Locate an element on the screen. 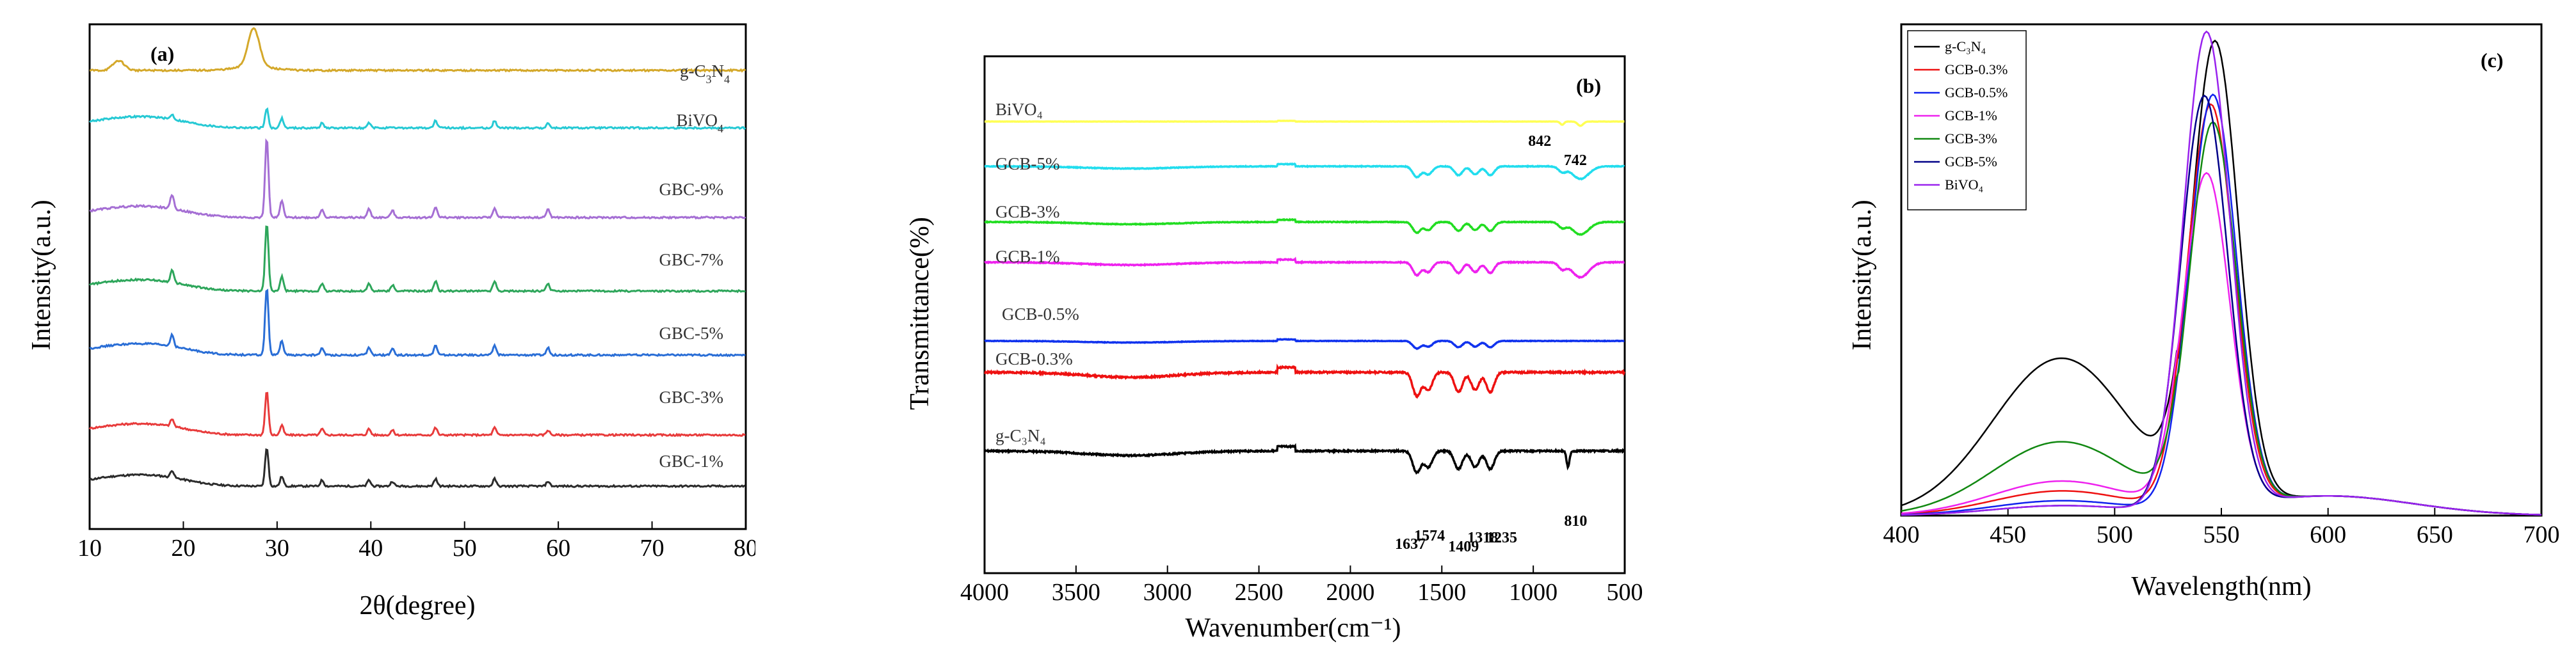  chart-b-xlabel: Wavenumber(cm⁻¹) is located at coordinates (1293, 628).